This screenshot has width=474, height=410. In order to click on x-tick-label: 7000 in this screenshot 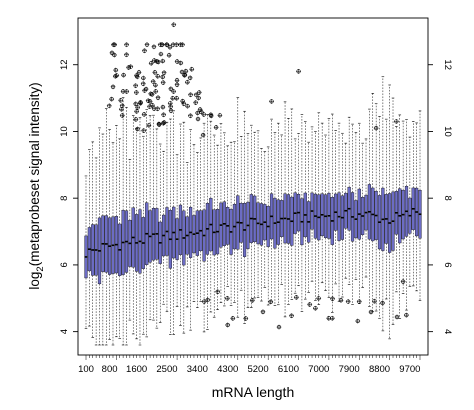, I will do `click(318, 369)`.